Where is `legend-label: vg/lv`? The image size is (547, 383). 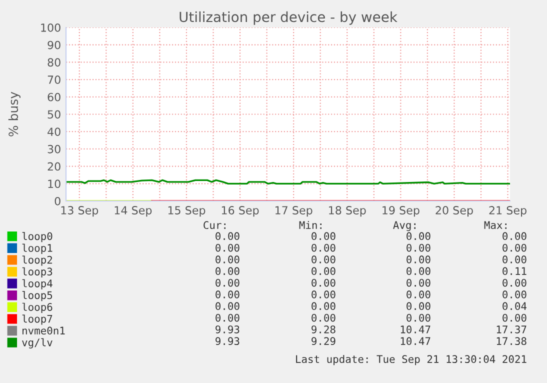 legend-label: vg/lv is located at coordinates (37, 343).